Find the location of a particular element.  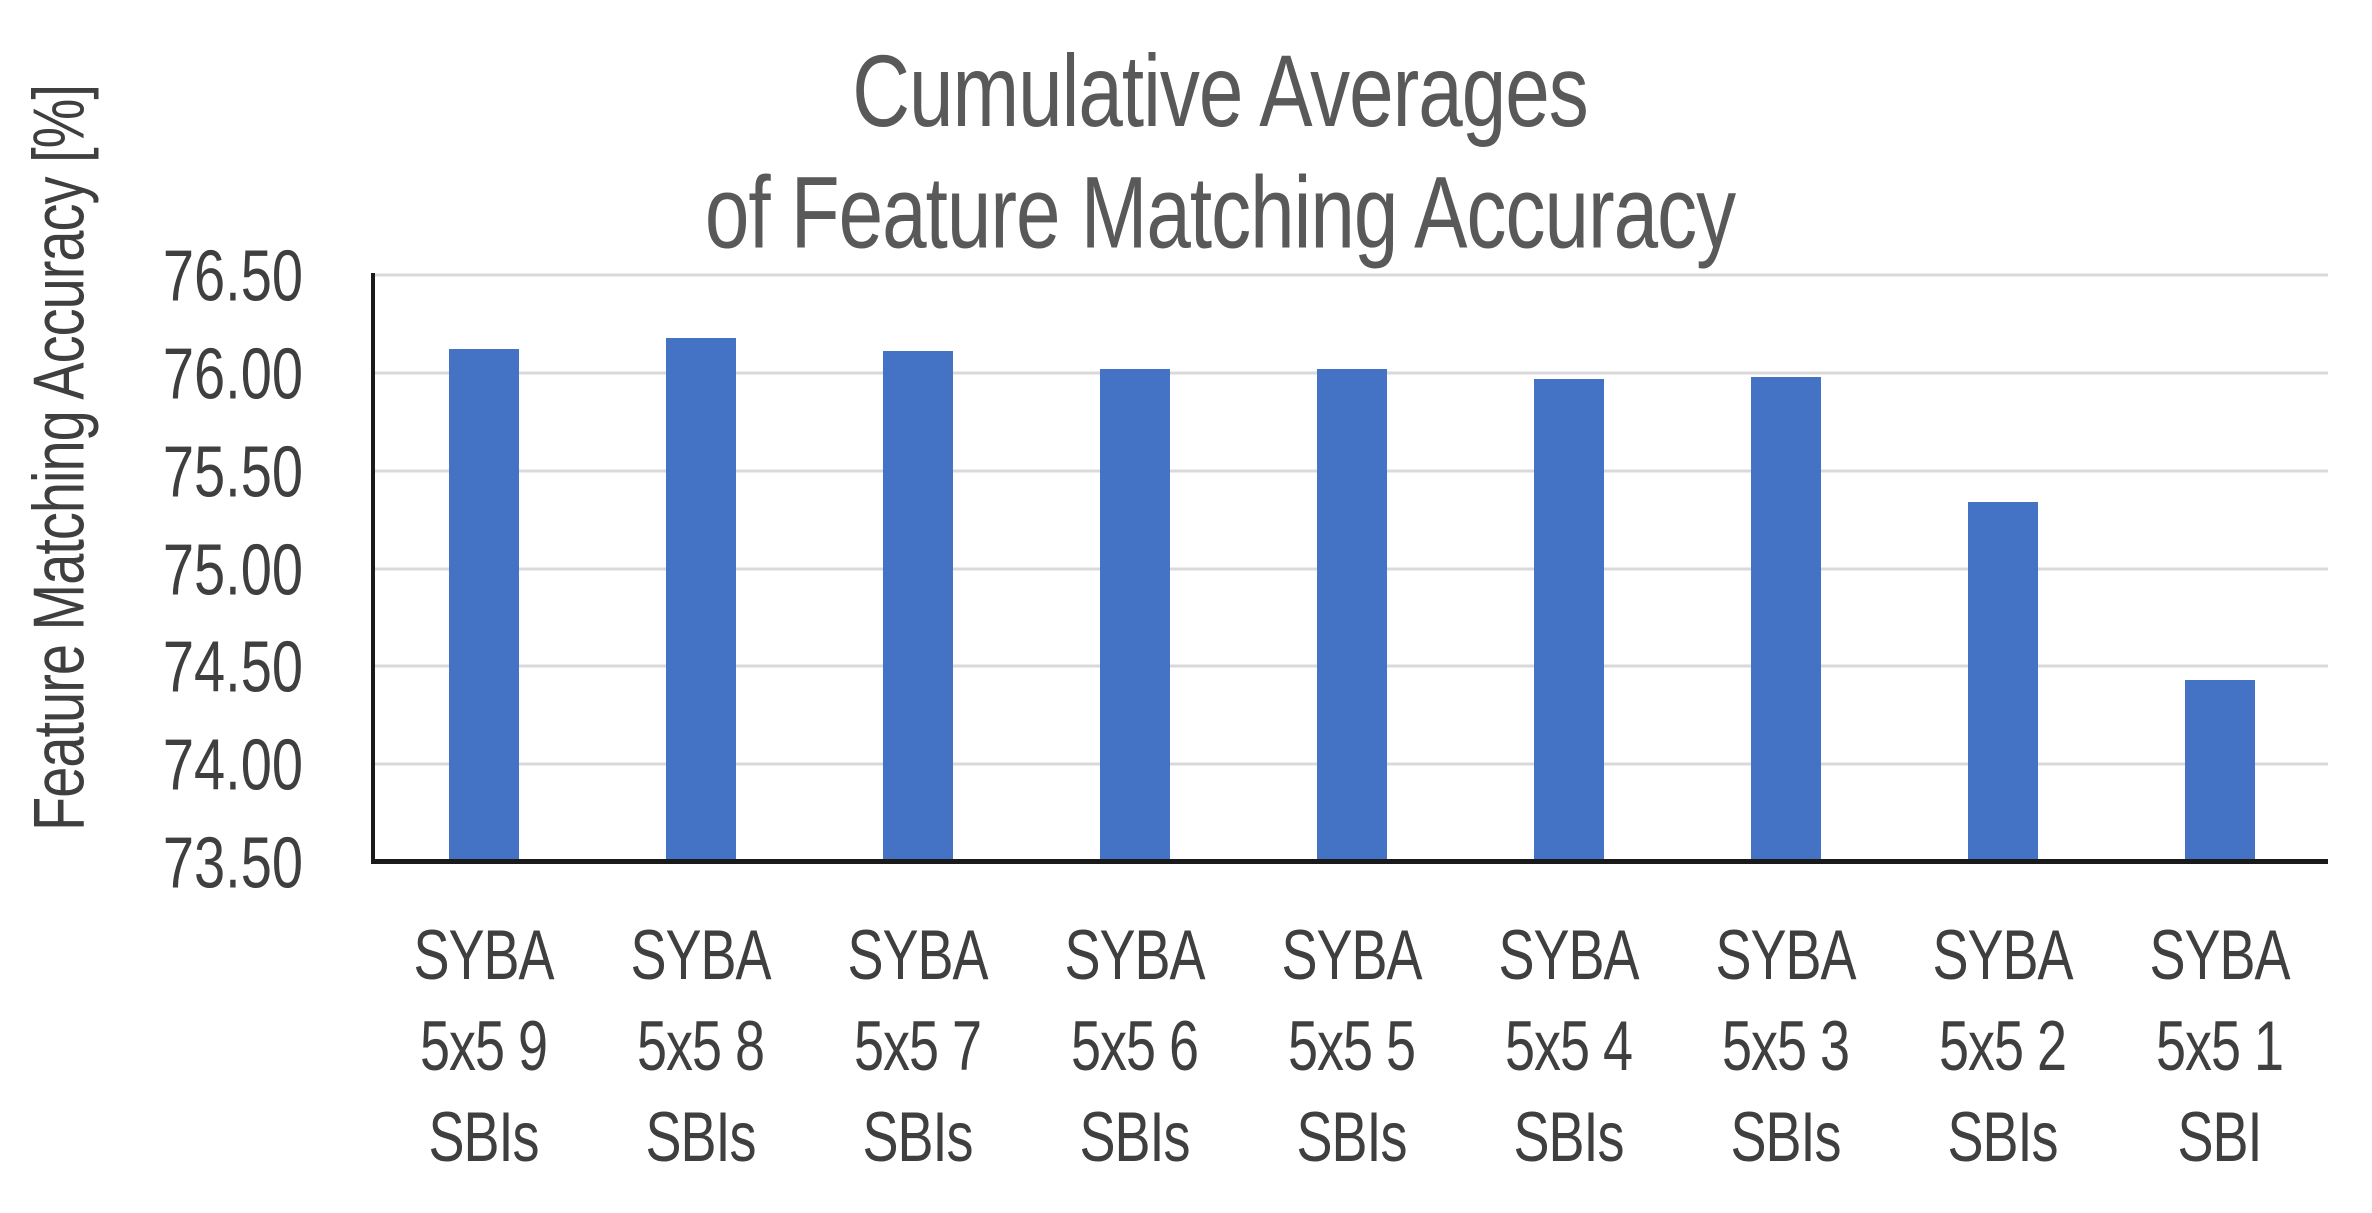

x-label-8-line-2: 5x5 2 is located at coordinates (2002, 1046).